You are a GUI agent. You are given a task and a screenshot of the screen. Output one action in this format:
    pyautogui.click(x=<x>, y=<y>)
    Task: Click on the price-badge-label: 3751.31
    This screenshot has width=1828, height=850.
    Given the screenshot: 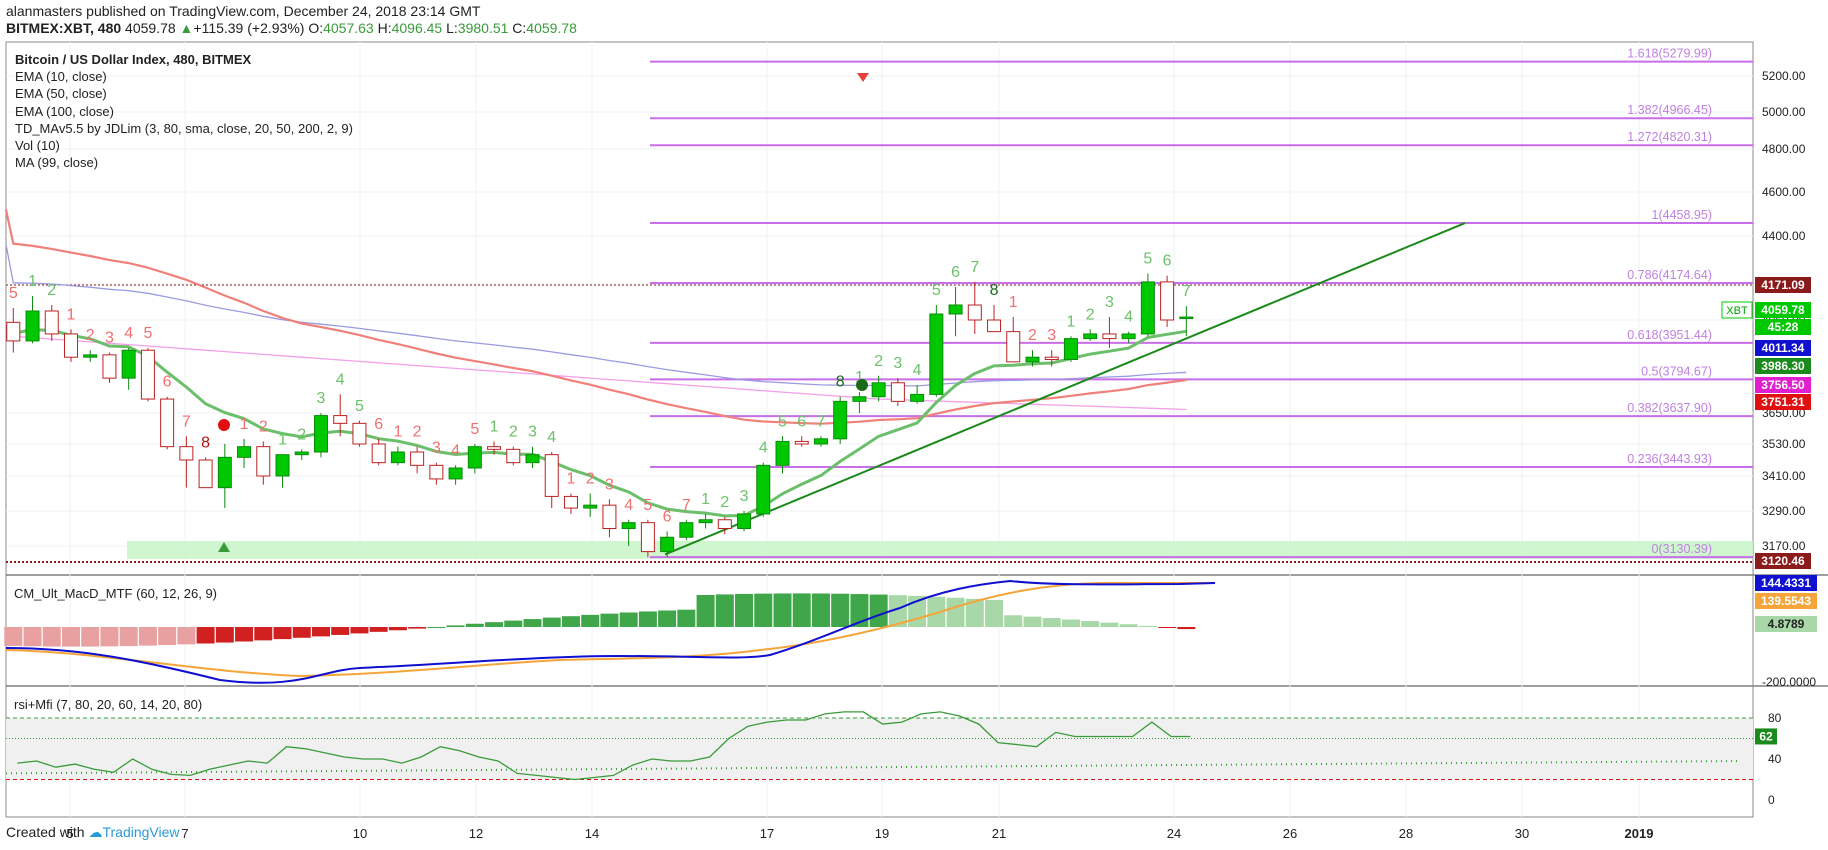 What is the action you would take?
    pyautogui.click(x=1783, y=402)
    